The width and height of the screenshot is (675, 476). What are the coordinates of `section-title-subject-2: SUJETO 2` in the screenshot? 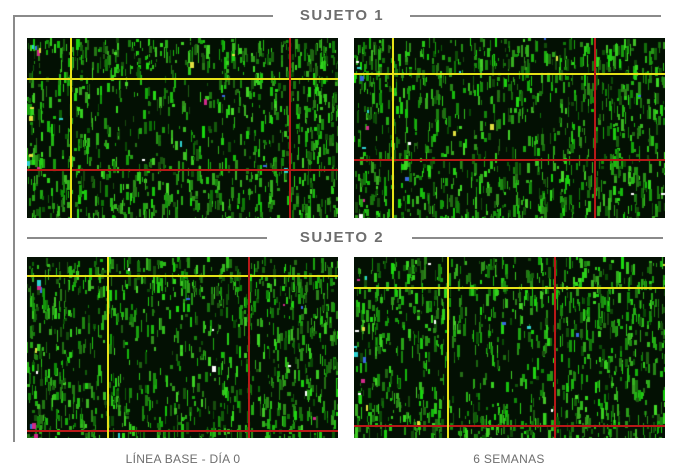 It's located at (342, 238).